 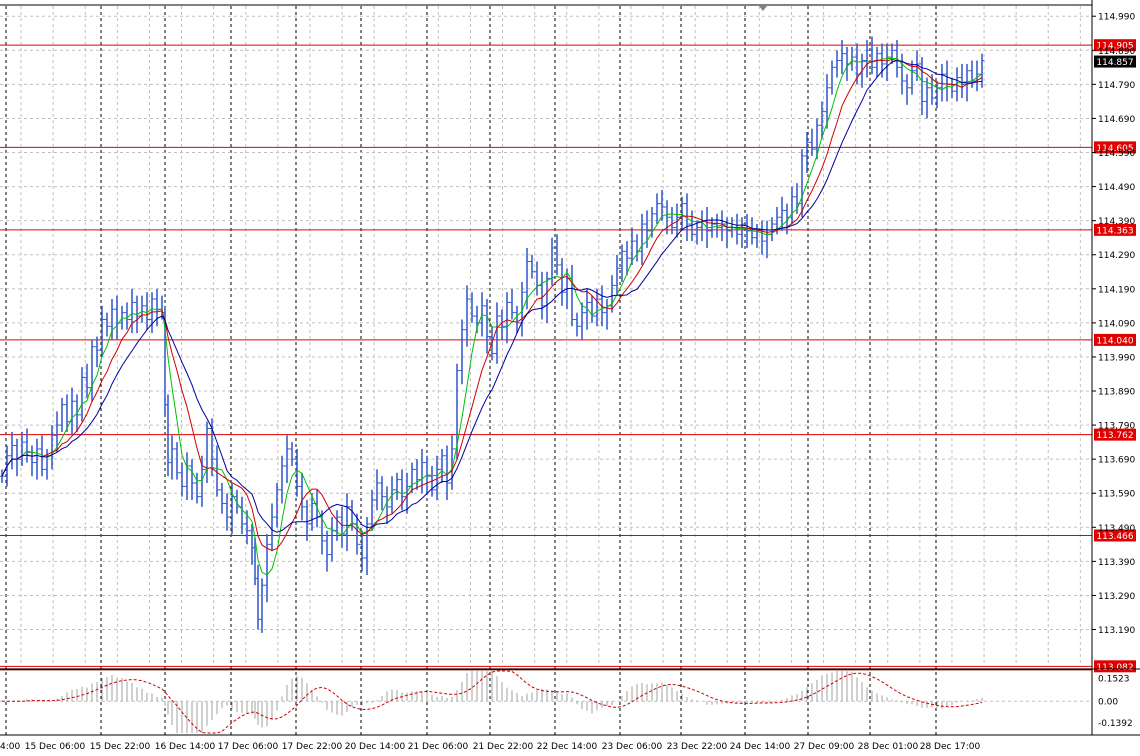 I want to click on current-price-label: 114.857, so click(x=1114, y=63).